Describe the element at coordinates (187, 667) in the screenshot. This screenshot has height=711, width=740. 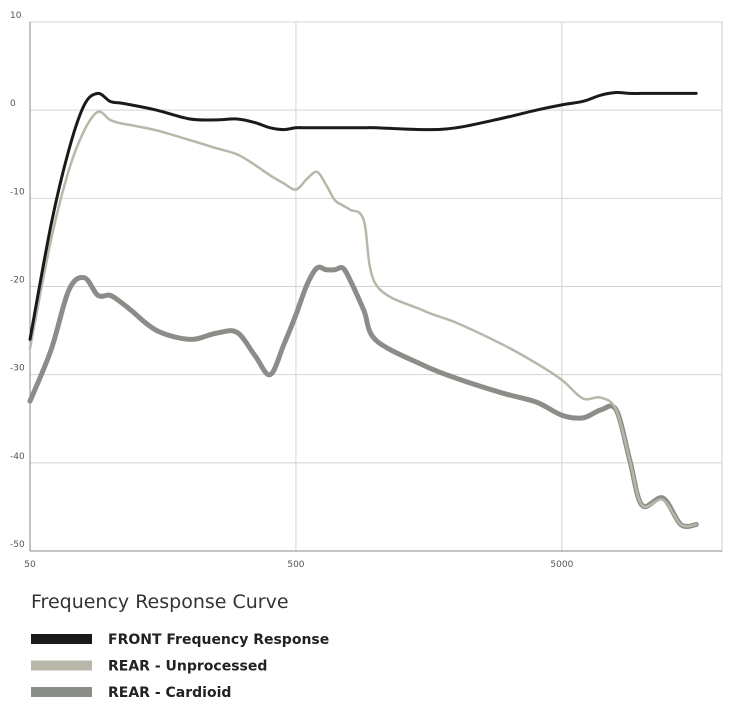
I see `legend-label: REAR - Unprocessed` at that location.